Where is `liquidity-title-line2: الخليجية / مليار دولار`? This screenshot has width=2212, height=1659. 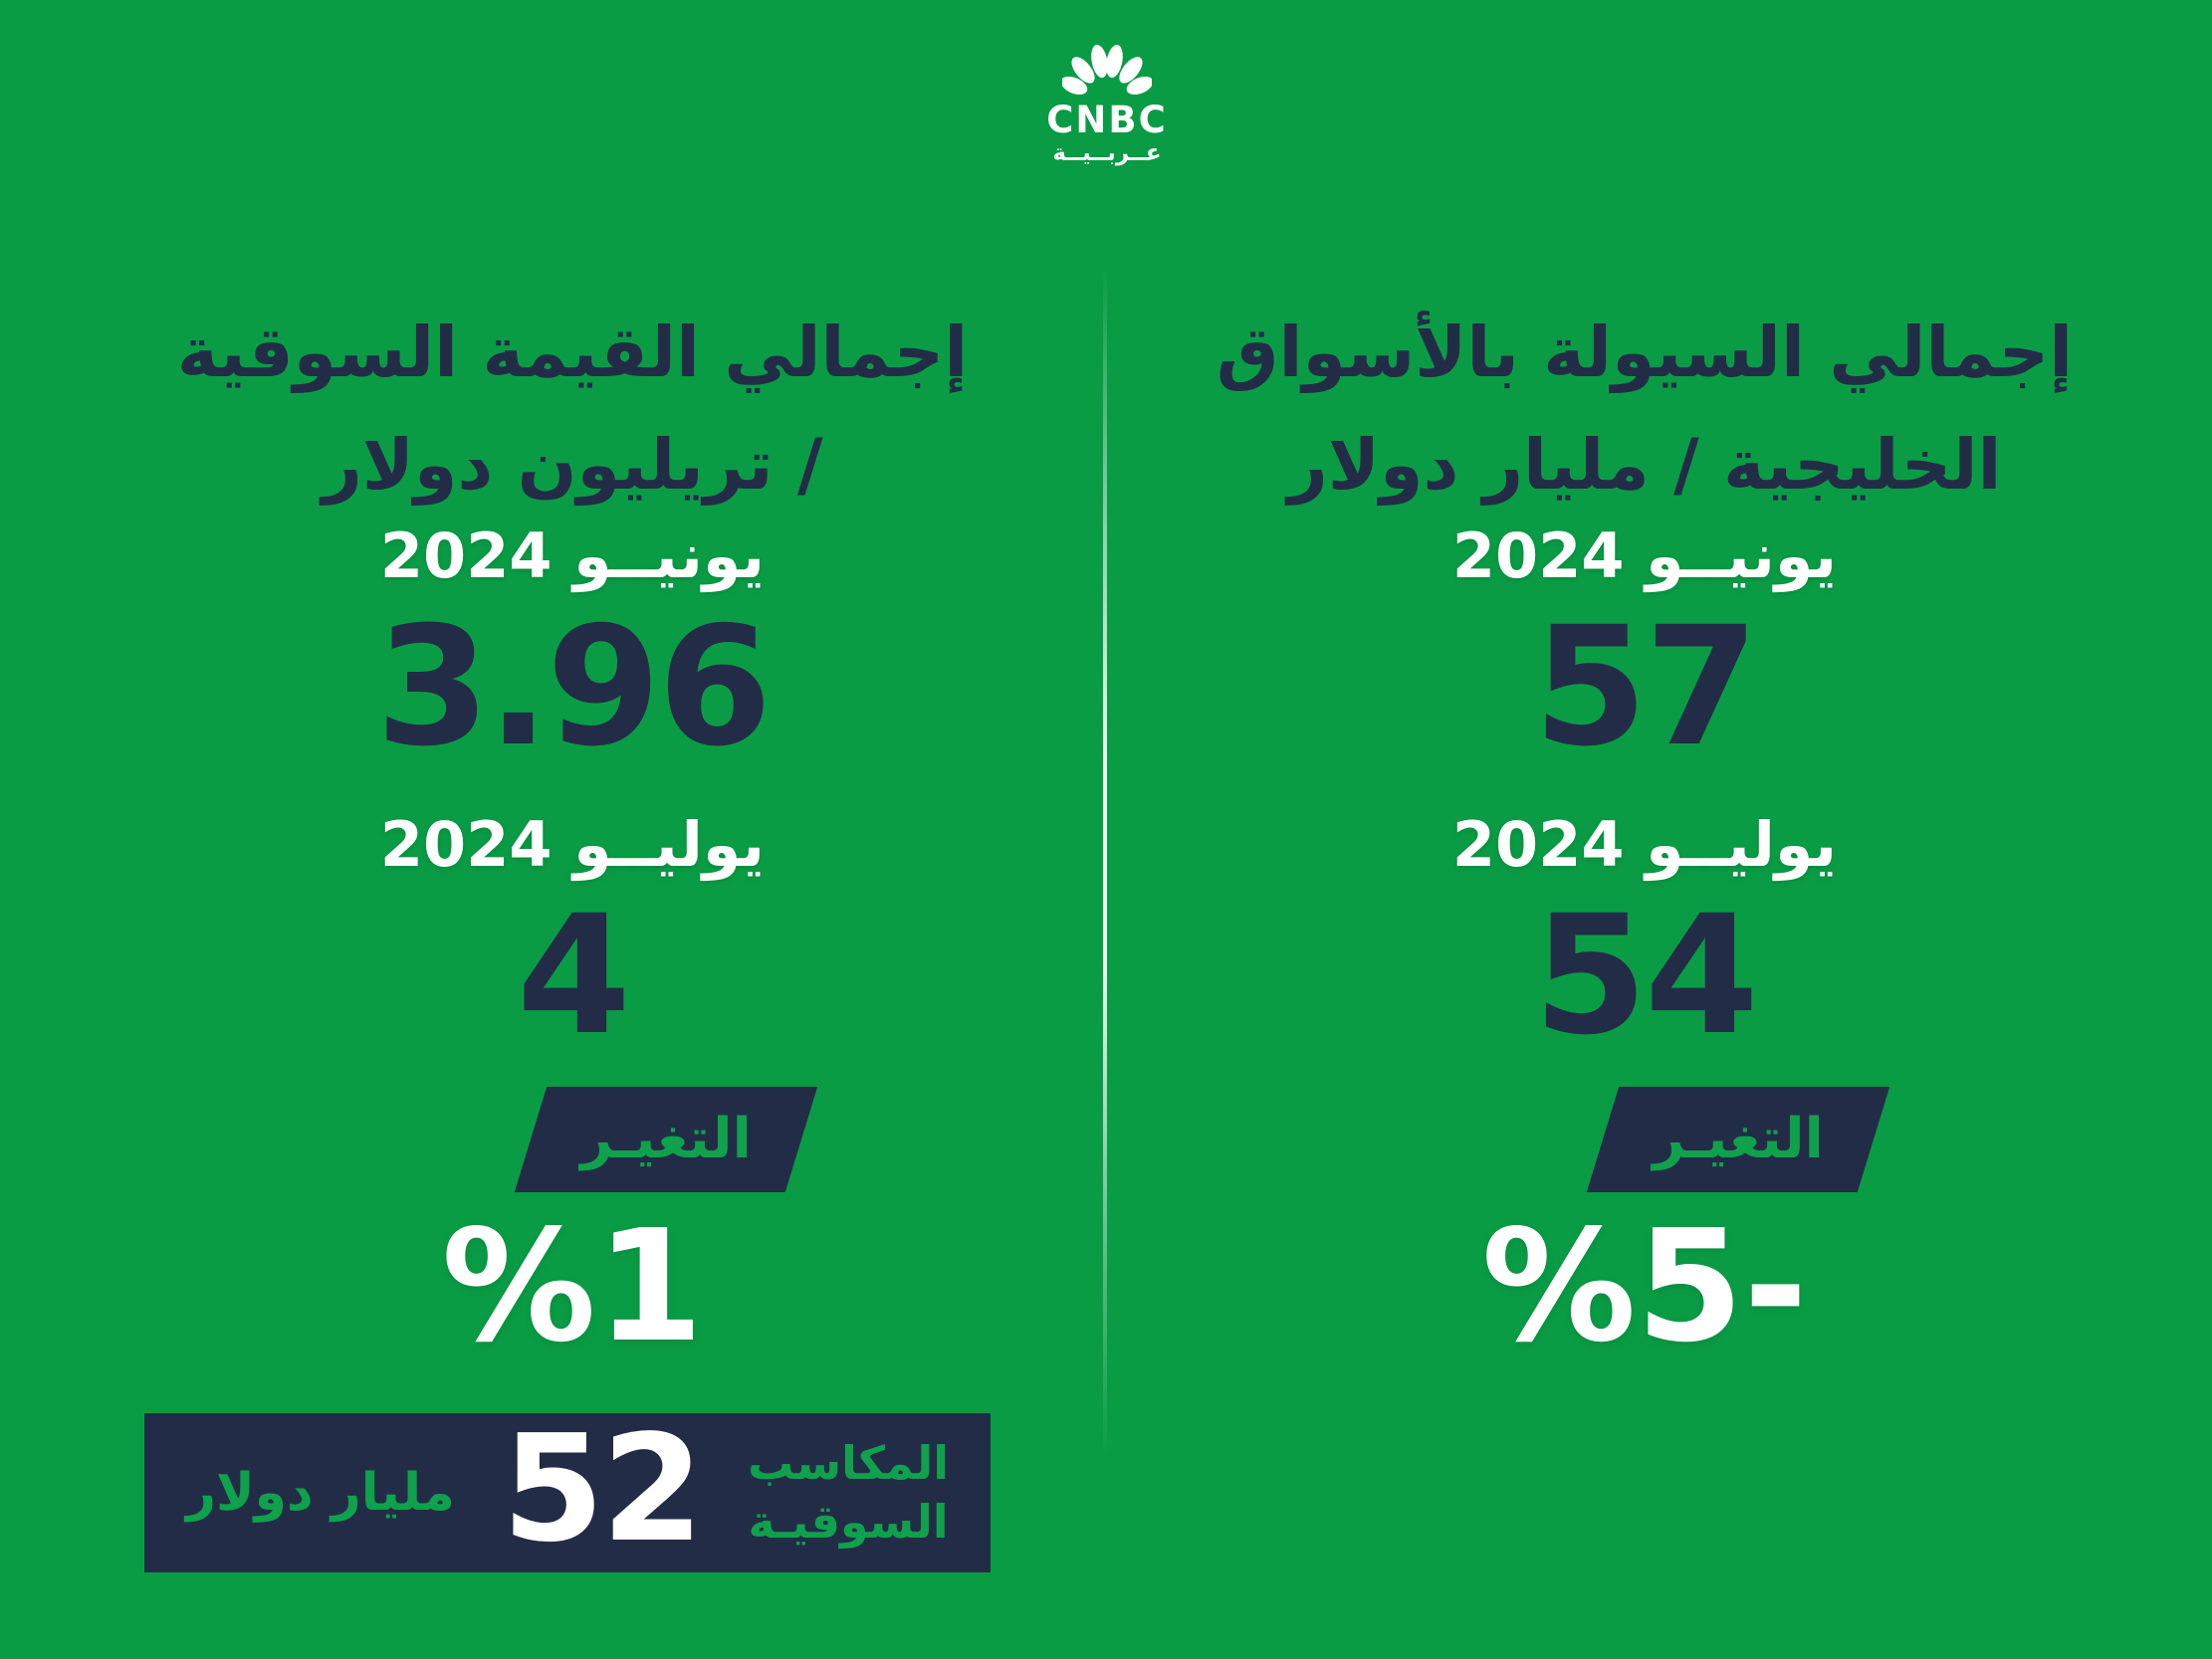 liquidity-title-line2: الخليجية / مليار دولار is located at coordinates (1644, 465).